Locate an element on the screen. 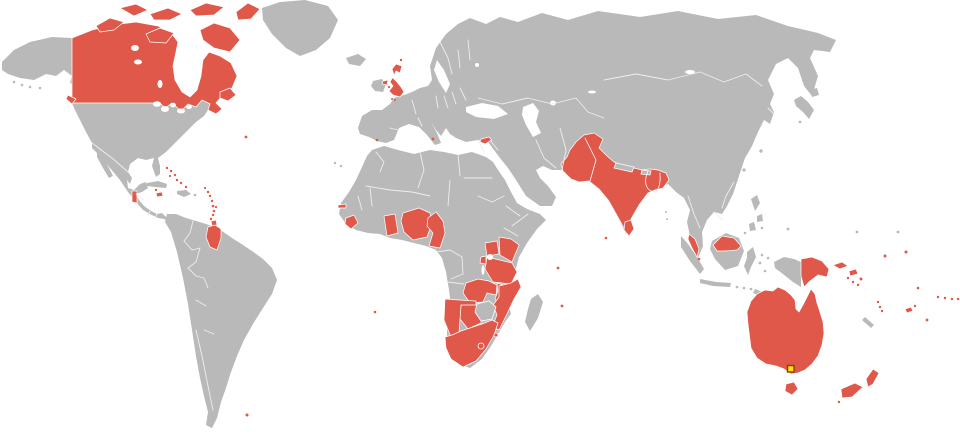 The height and width of the screenshot is (444, 960). region-sierra-leone is located at coordinates (351, 222).